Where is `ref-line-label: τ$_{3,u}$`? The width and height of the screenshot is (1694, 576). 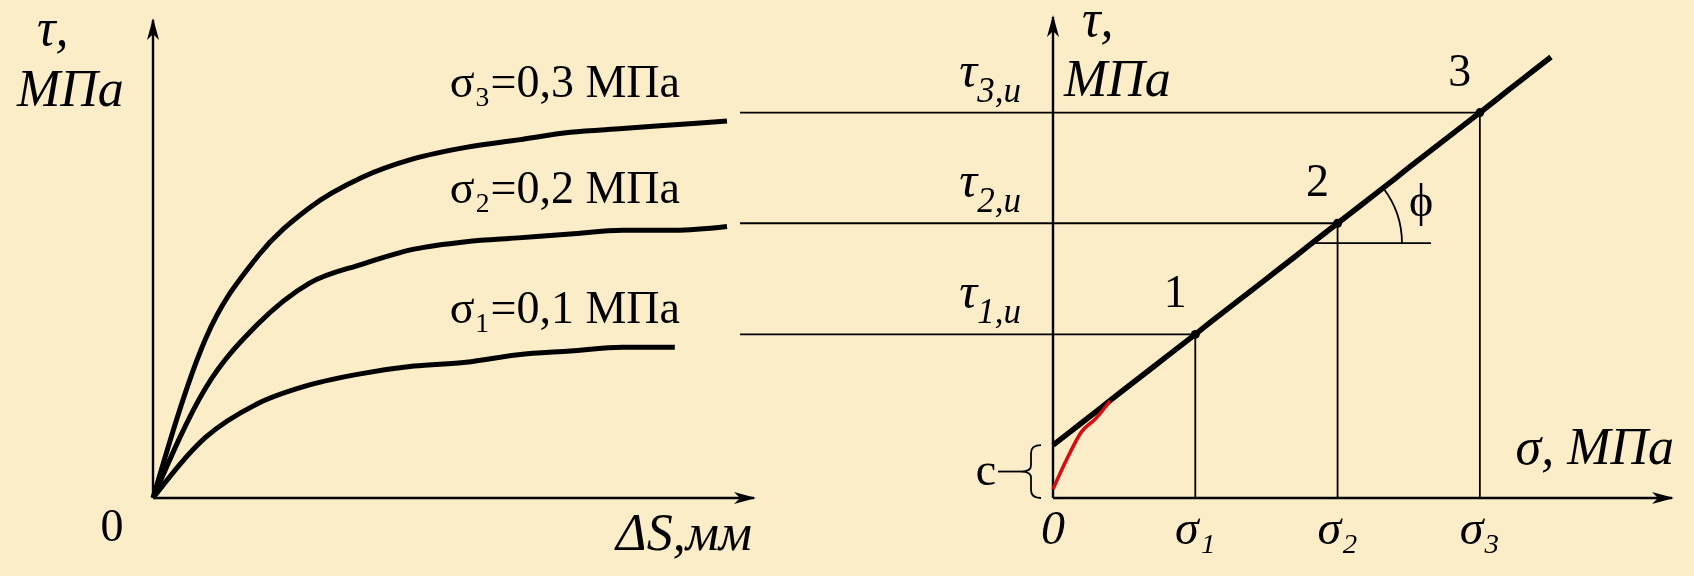
ref-line-label: τ$_{3,u}$ is located at coordinates (990, 75).